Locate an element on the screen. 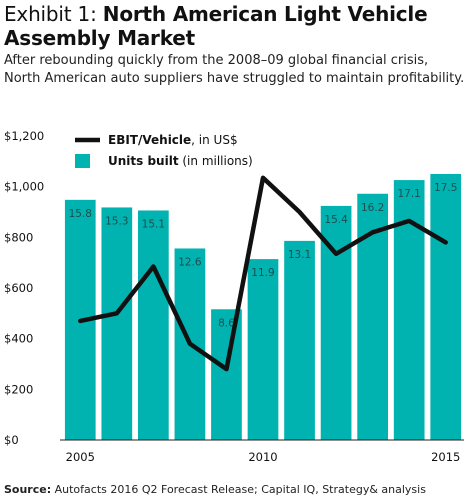 This screenshot has height=501, width=468. bar-data-label: 17.5 is located at coordinates (445, 188).